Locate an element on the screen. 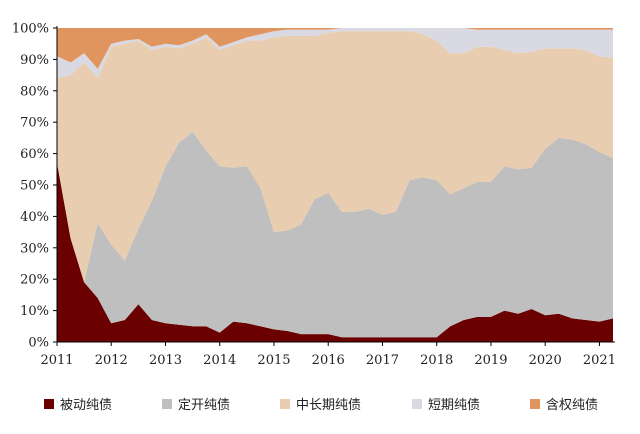 The width and height of the screenshot is (640, 434). legend-label: 被动纯债 is located at coordinates (86, 405).